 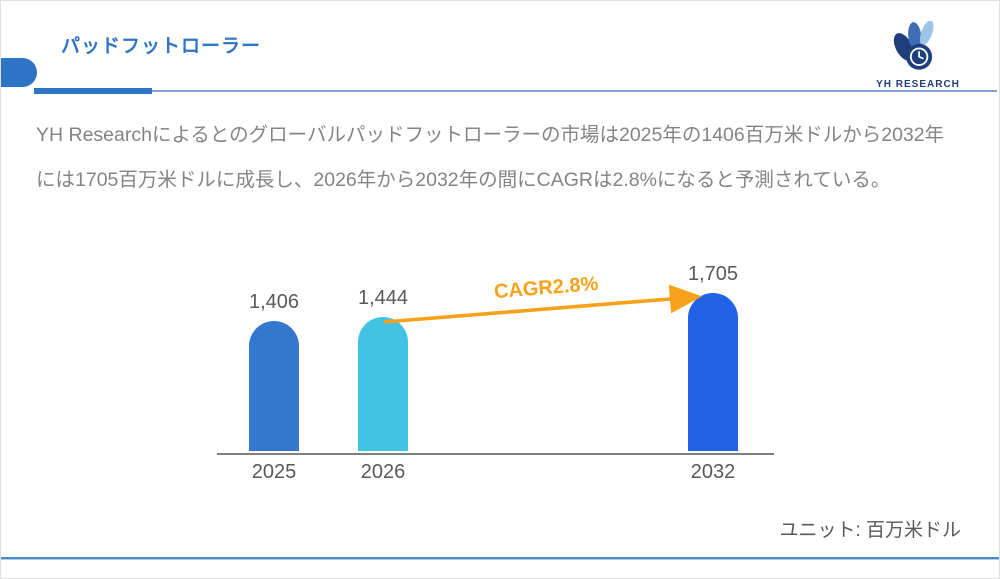 I want to click on x-tick-2026: 2026, so click(x=383, y=472).